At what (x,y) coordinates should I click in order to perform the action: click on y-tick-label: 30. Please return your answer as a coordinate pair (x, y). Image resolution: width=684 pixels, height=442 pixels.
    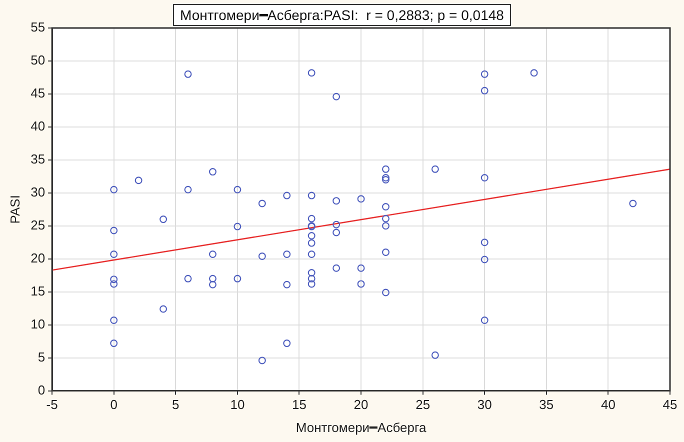
    Looking at the image, I should click on (38, 192).